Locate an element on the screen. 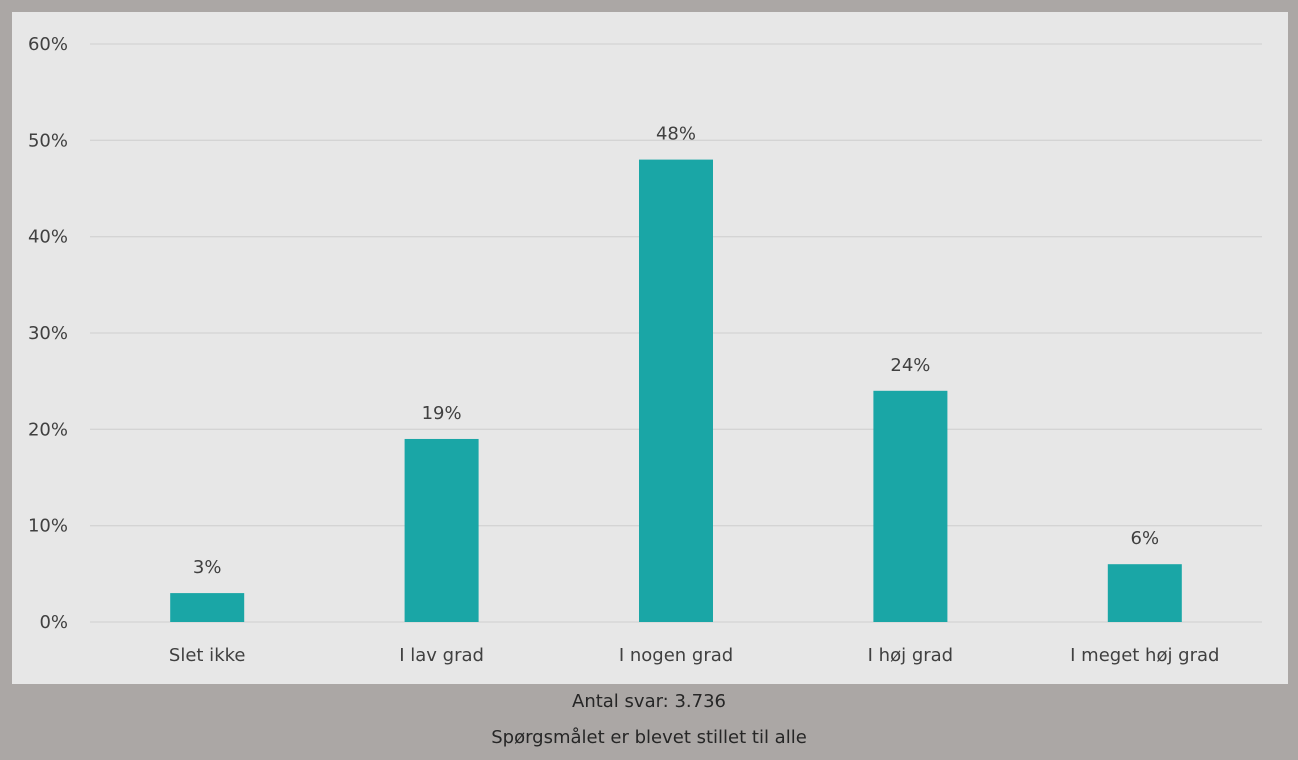 This screenshot has width=1298, height=760. y-tick-label: 0% is located at coordinates (53, 622).